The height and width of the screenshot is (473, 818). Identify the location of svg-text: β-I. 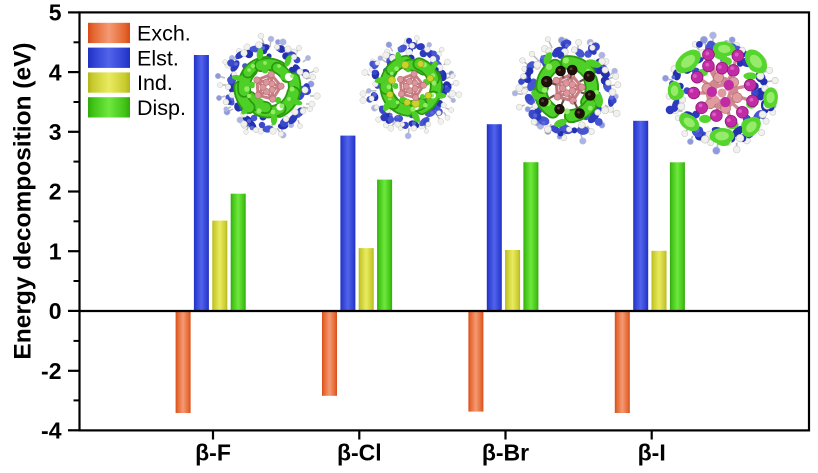
(652, 453).